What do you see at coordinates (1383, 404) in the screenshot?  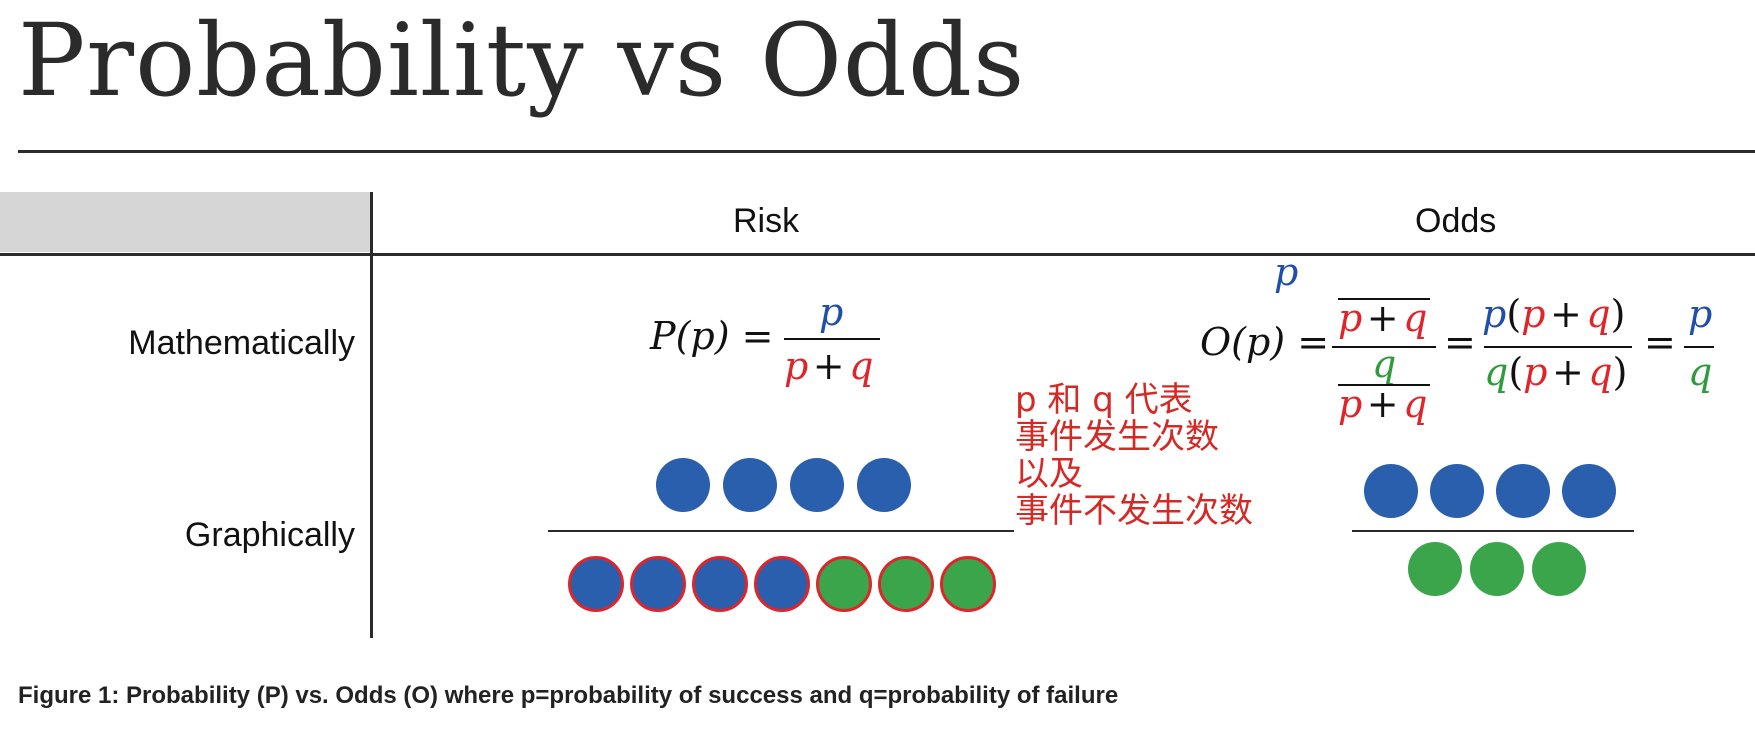 I see `odds-inner2-denominator: p + q` at bounding box center [1383, 404].